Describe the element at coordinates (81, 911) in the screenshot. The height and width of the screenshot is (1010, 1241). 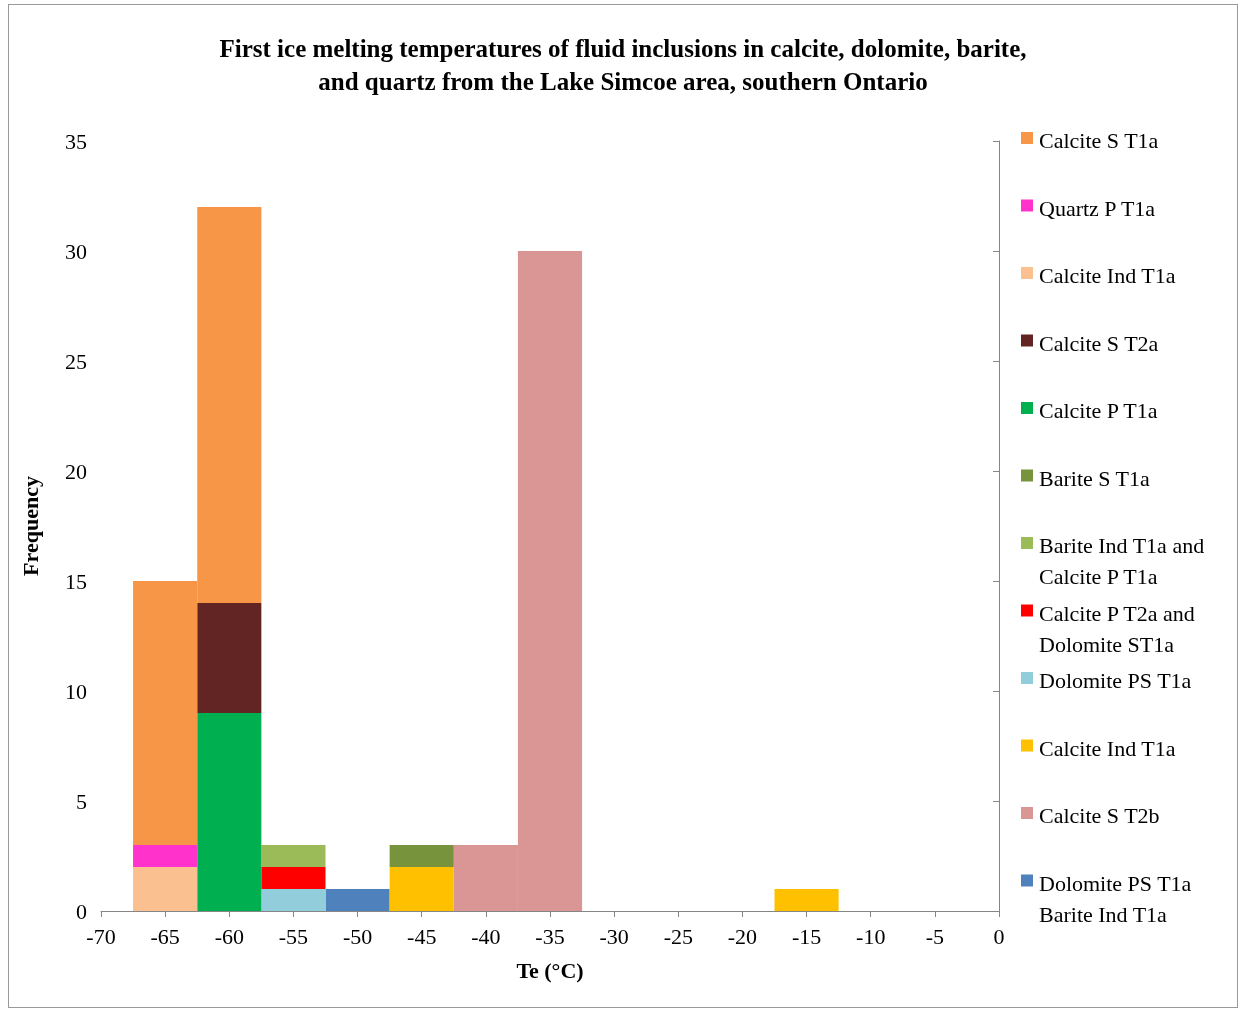
I see `y-tick-label: 0` at that location.